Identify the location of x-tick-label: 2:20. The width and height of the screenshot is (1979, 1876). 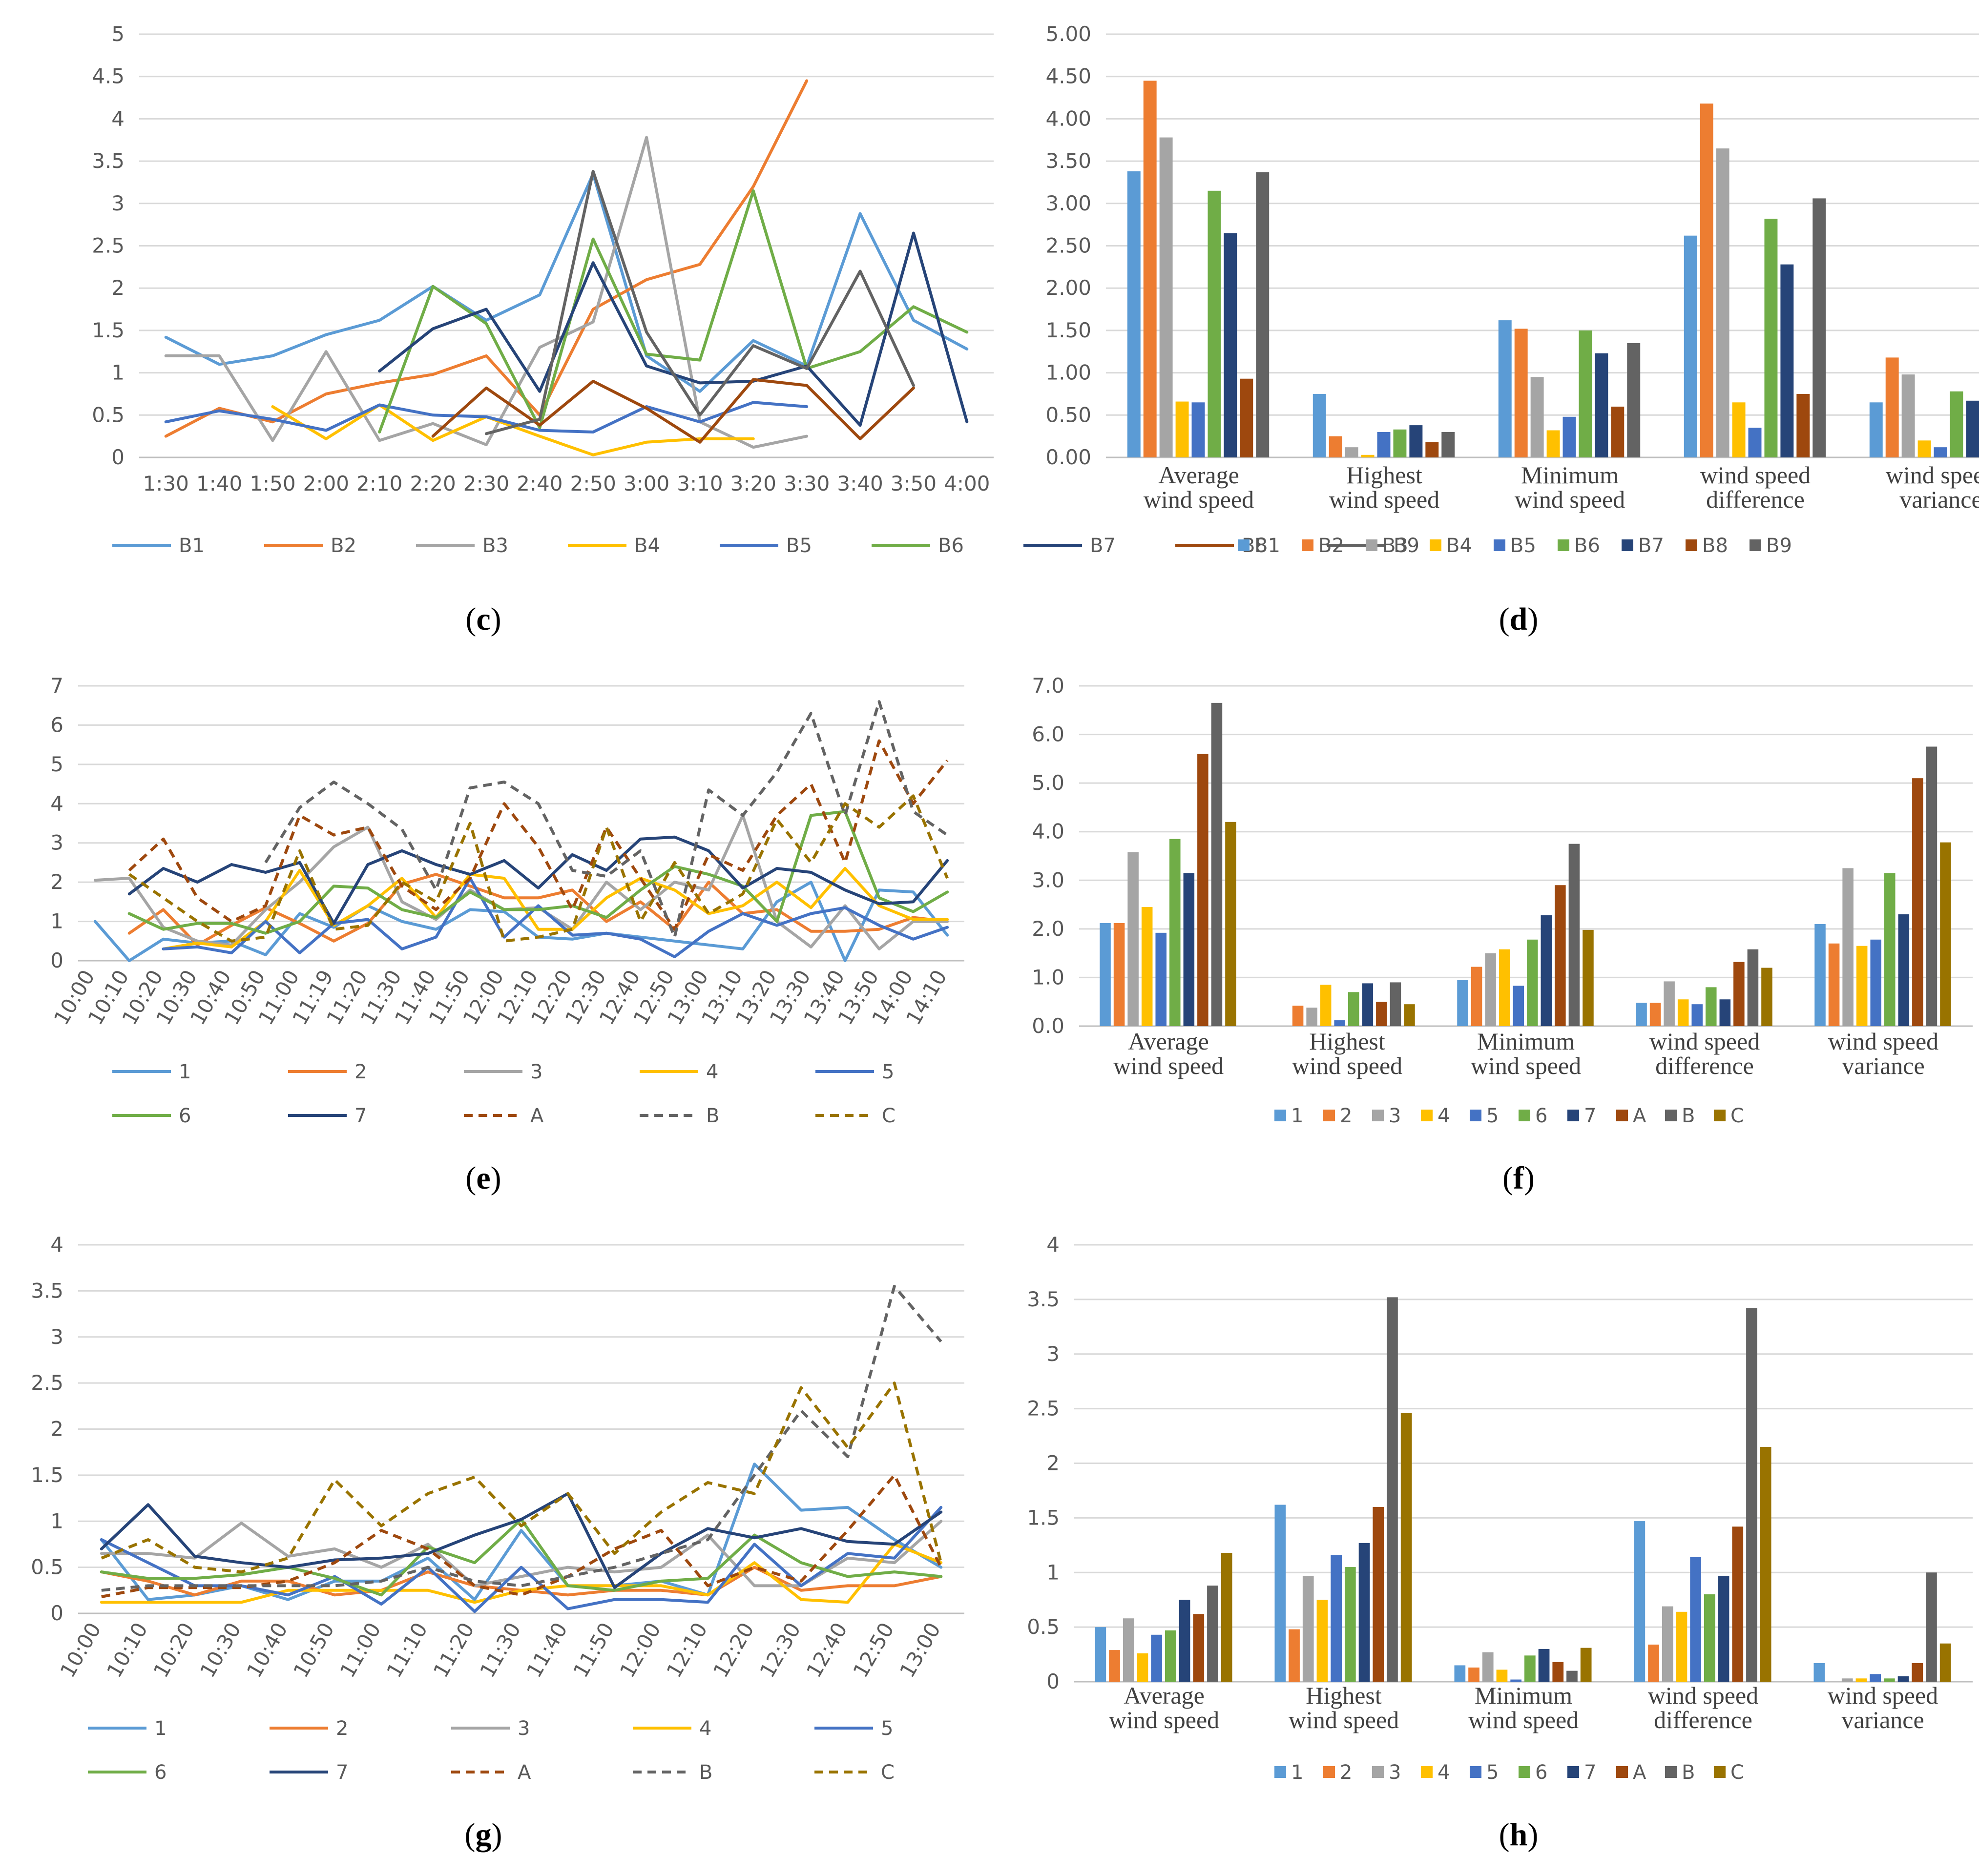
(433, 484).